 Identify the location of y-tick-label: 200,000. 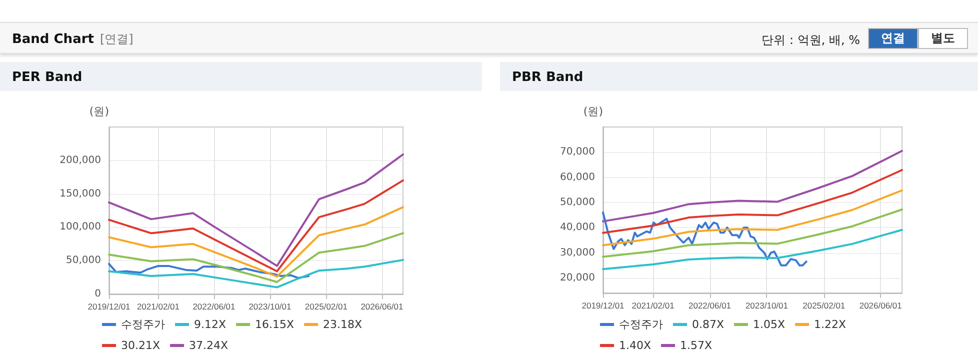
(80, 160).